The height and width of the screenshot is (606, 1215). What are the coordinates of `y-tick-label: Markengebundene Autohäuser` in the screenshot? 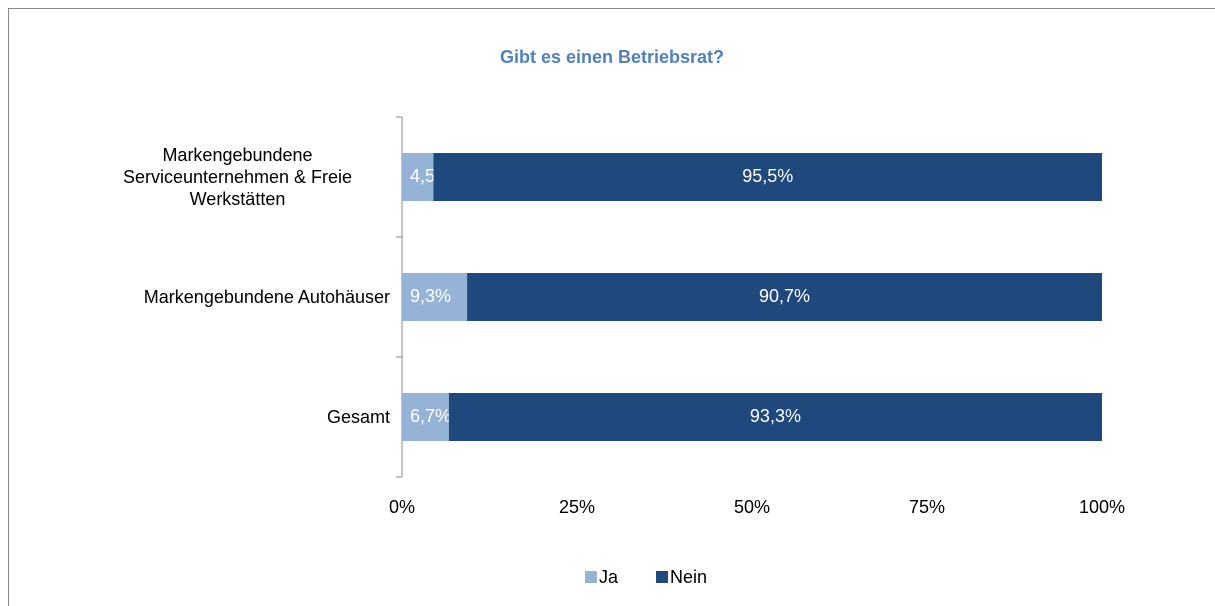 It's located at (266, 297).